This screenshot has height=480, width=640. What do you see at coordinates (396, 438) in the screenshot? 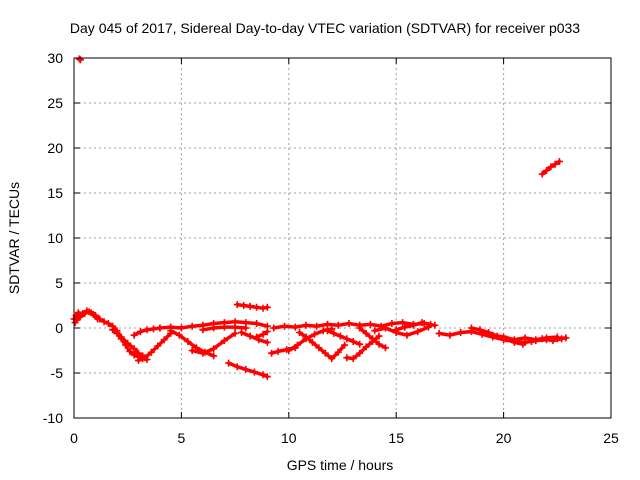
I see `x-tick-label: 15` at bounding box center [396, 438].